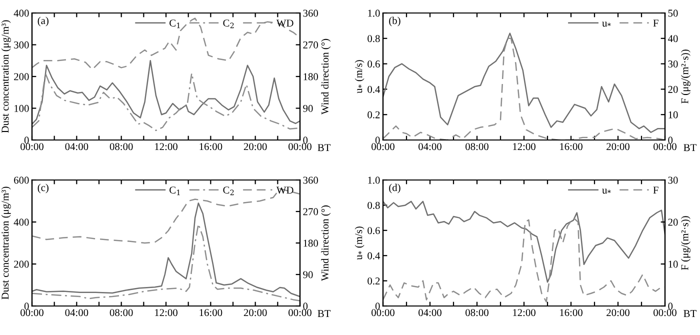  I want to click on chart-title: (a), so click(43, 21).